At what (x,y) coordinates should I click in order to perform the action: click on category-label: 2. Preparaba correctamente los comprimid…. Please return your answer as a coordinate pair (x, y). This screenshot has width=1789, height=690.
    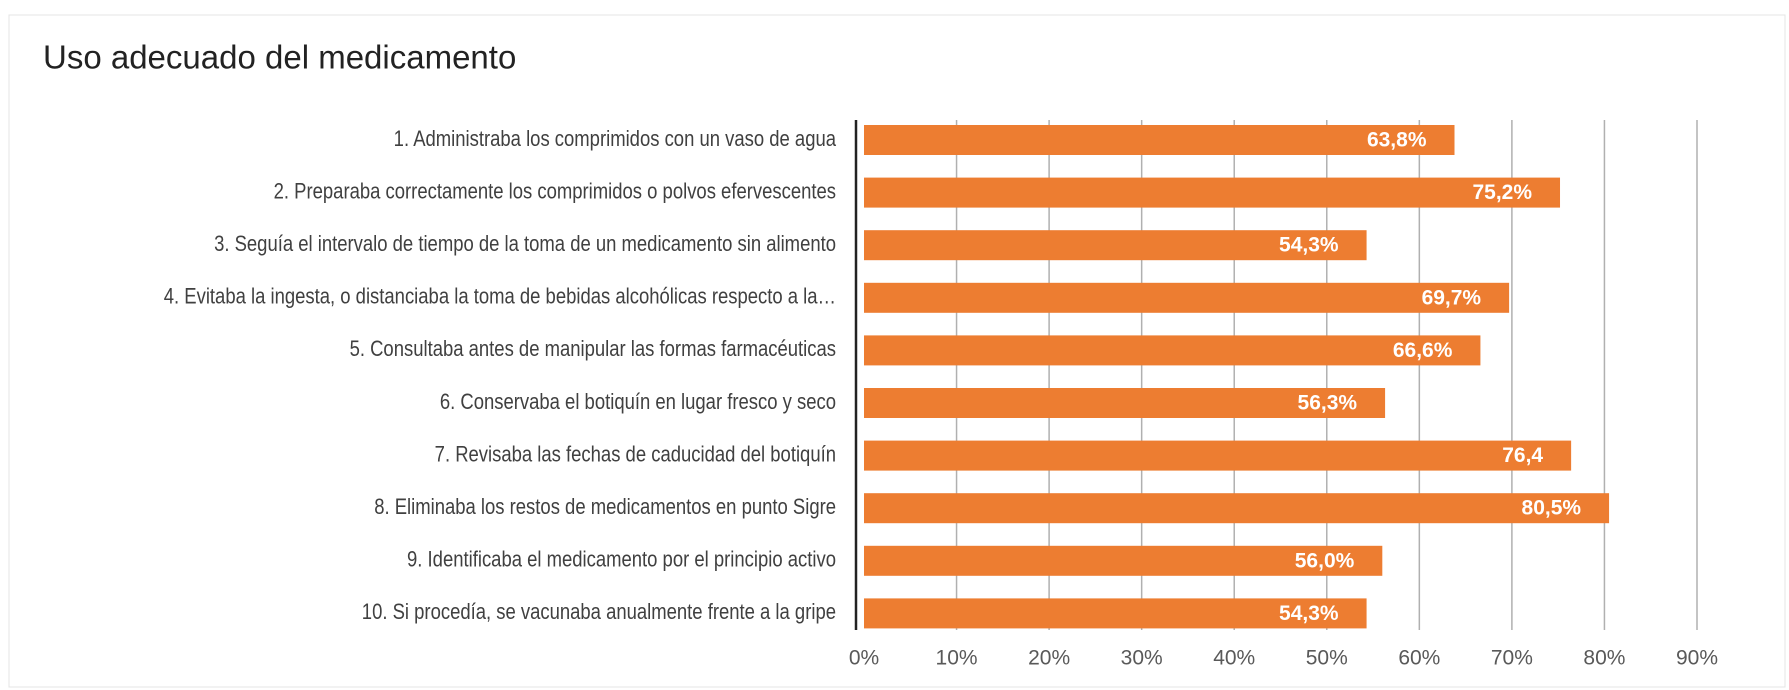
    Looking at the image, I should click on (555, 192).